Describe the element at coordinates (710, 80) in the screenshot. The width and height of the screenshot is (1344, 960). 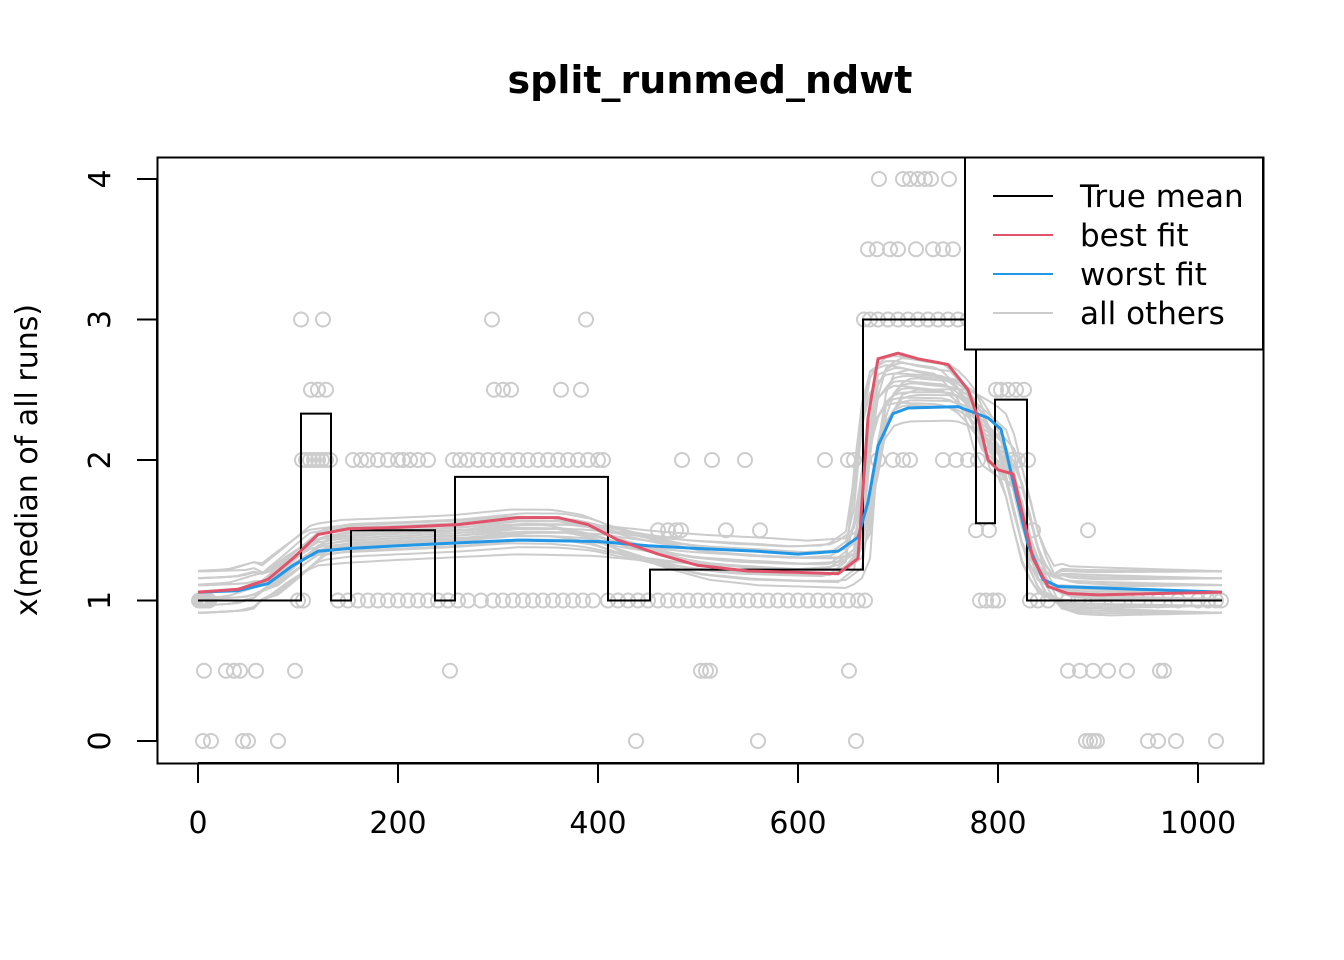
I see `chart-title: split_runmed_ndwt` at that location.